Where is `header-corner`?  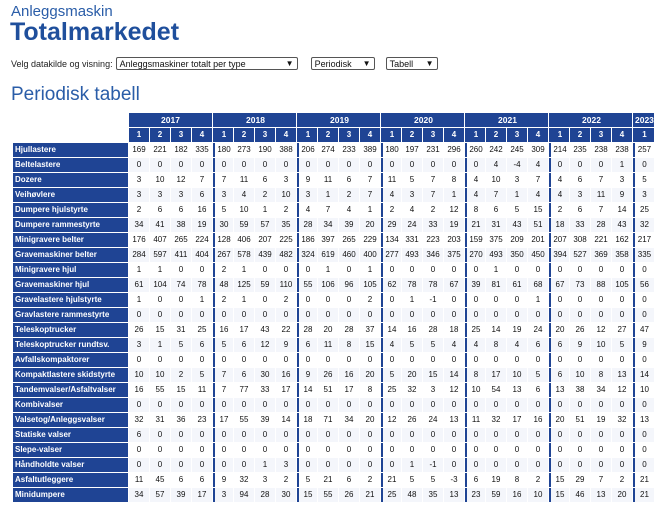 header-corner is located at coordinates (70, 135).